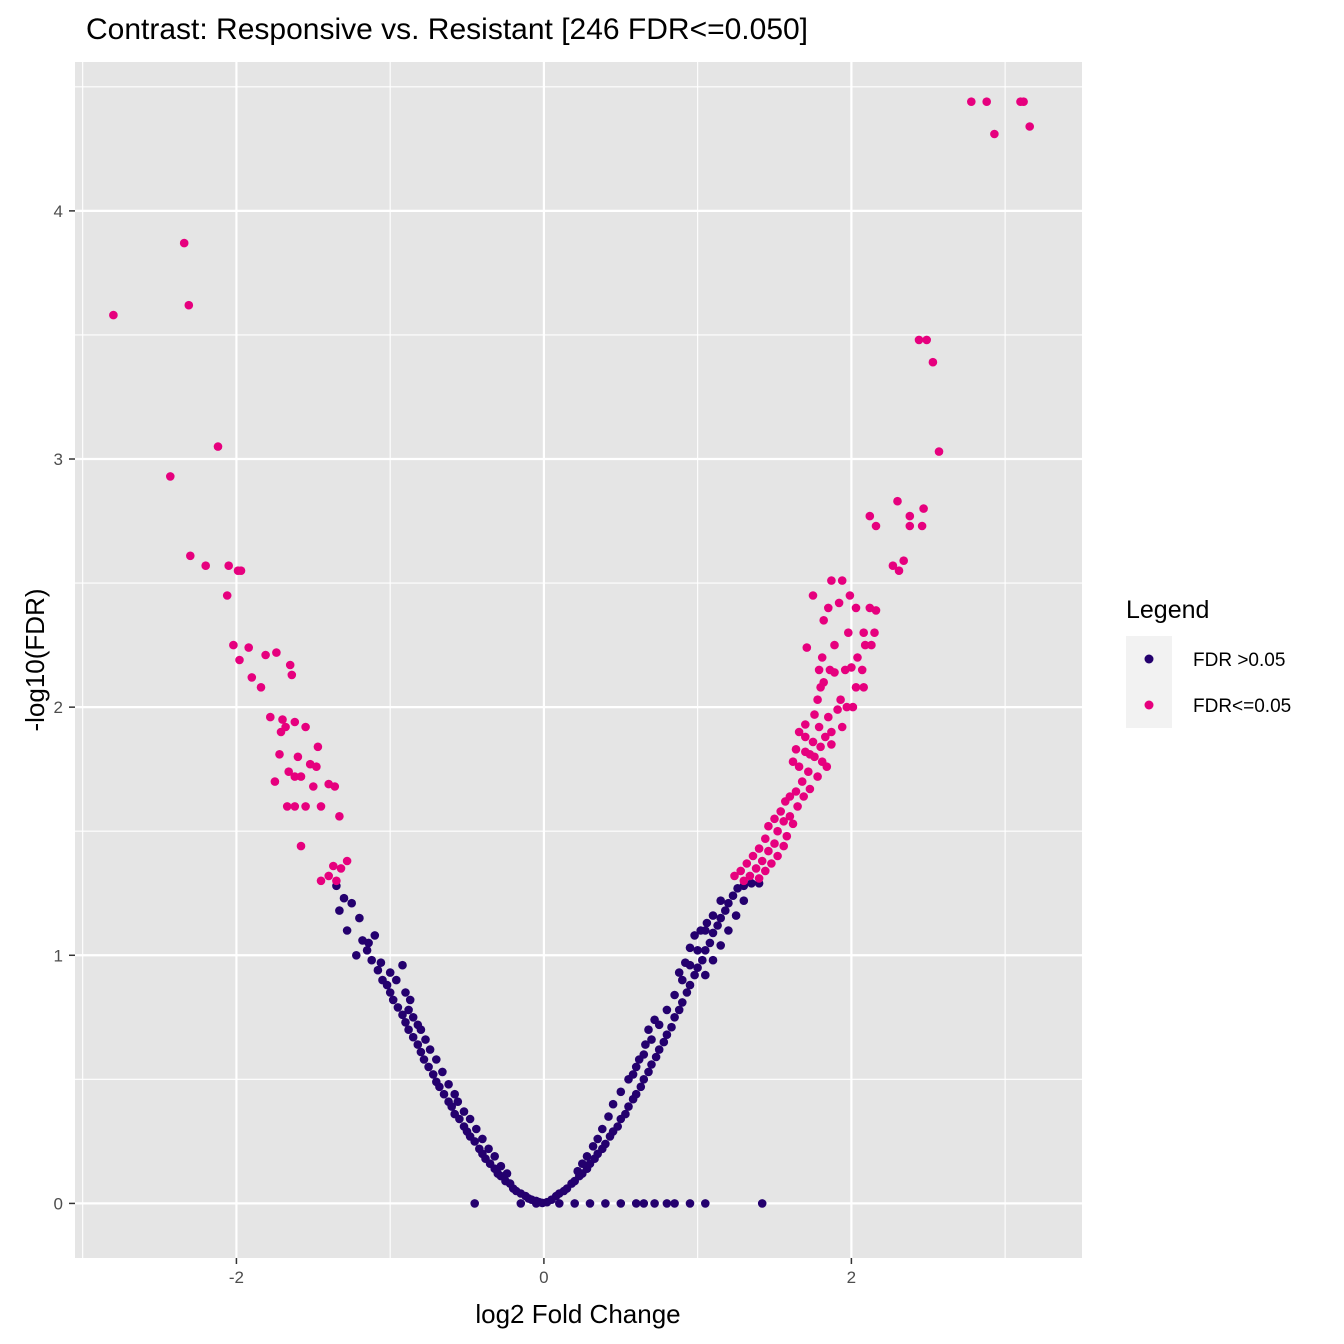 The height and width of the screenshot is (1344, 1344). What do you see at coordinates (58, 211) in the screenshot?
I see `y-tick-label: 4` at bounding box center [58, 211].